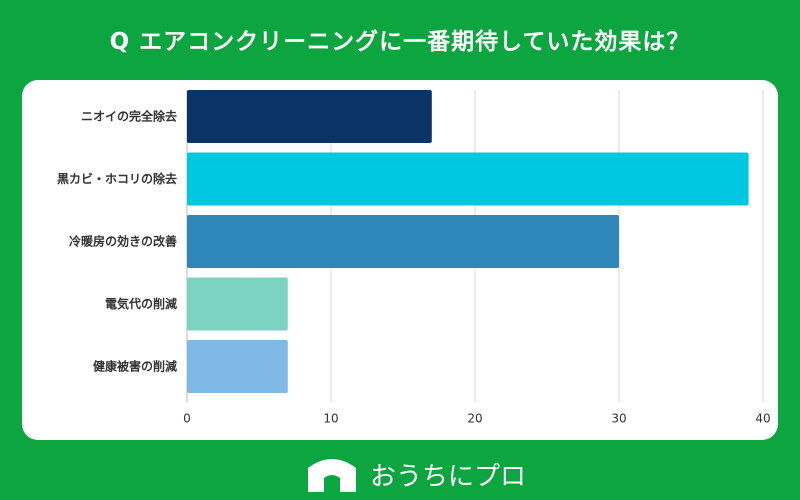 Image resolution: width=800 pixels, height=500 pixels. Describe the element at coordinates (123, 241) in the screenshot. I see `category-label: 冷暖房の効きの改善` at that location.